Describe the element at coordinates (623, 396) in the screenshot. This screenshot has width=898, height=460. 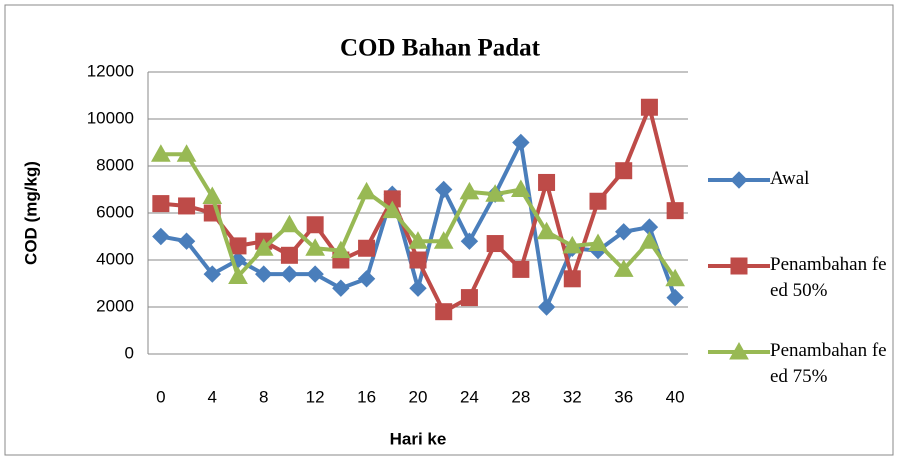
I see `x-tick-label: 36` at that location.